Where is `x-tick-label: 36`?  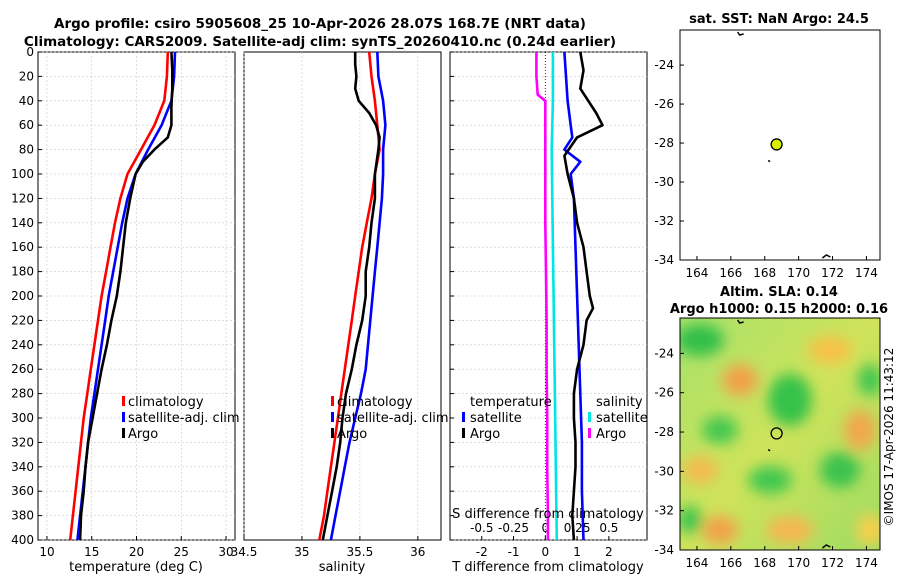
x-tick-label: 36 is located at coordinates (417, 552).